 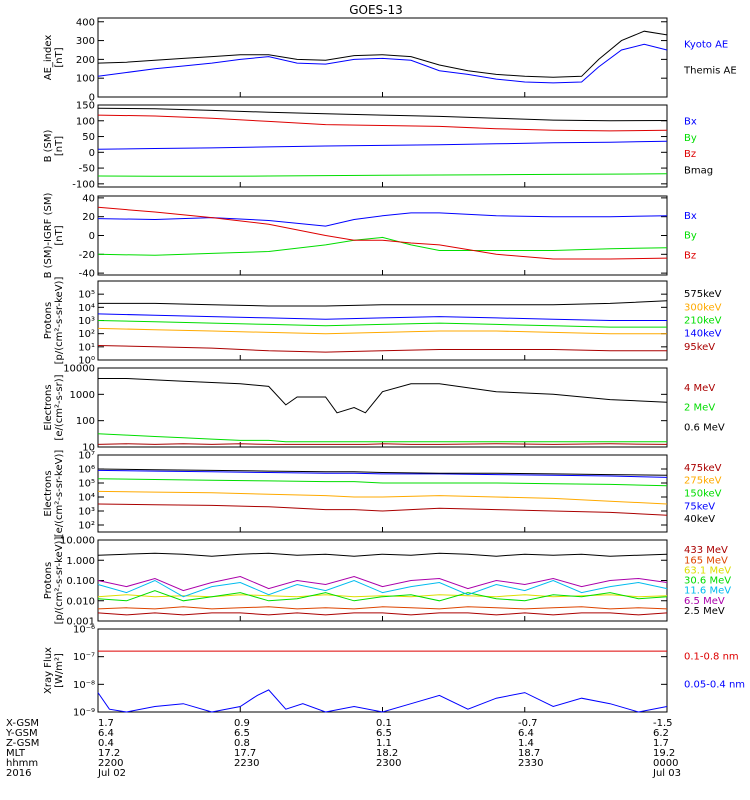 What do you see at coordinates (706, 550) in the screenshot?
I see `legend-entry: 433 MeV` at bounding box center [706, 550].